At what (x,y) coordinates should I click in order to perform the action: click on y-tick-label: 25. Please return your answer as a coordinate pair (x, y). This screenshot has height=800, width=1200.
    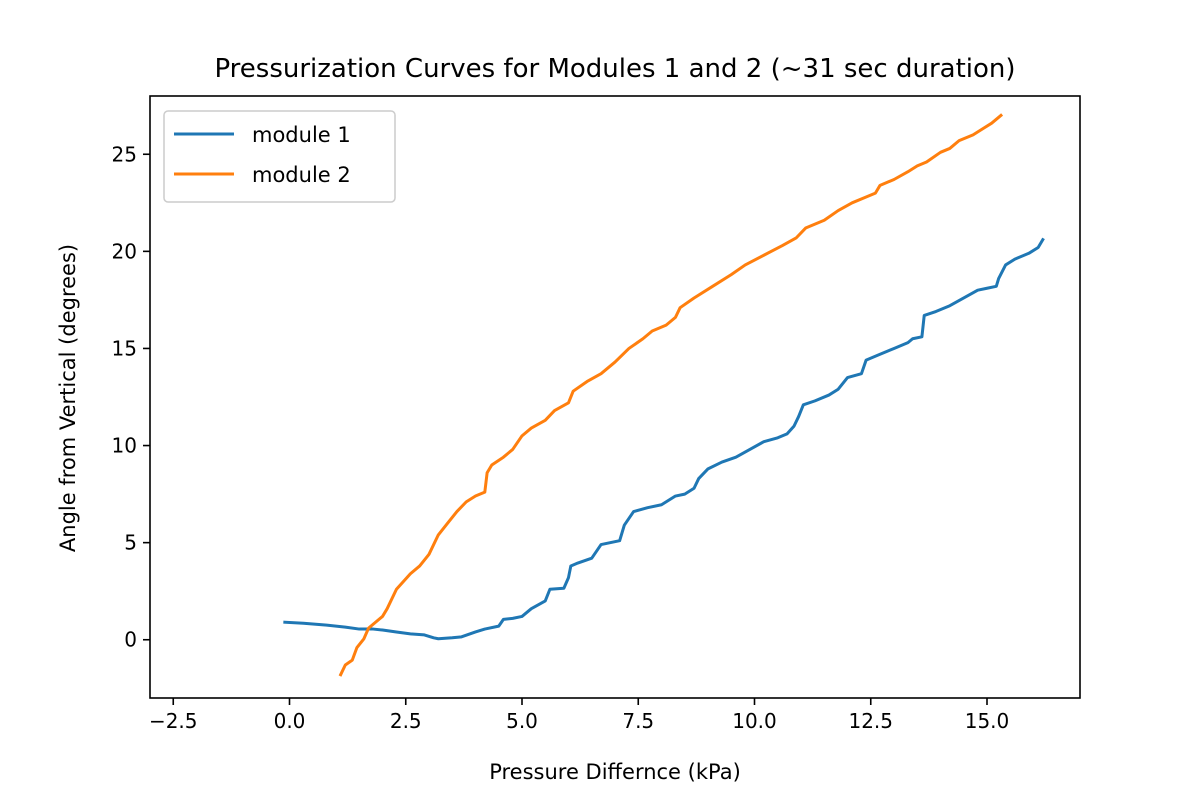
    Looking at the image, I should click on (124, 154).